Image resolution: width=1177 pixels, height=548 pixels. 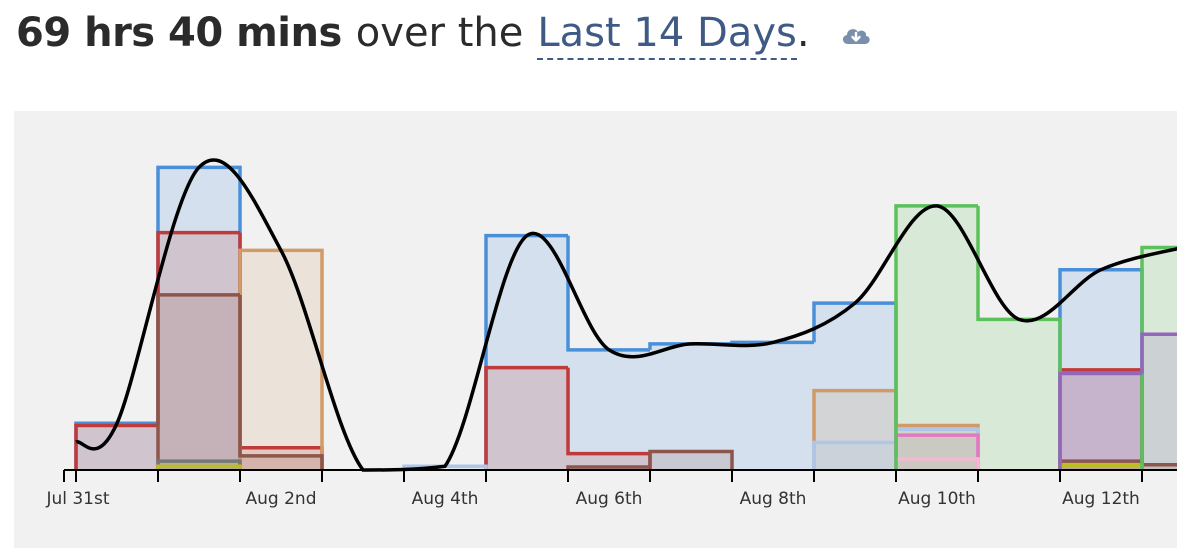 I want to click on x-tick-label: Aug 10th, so click(x=937, y=499).